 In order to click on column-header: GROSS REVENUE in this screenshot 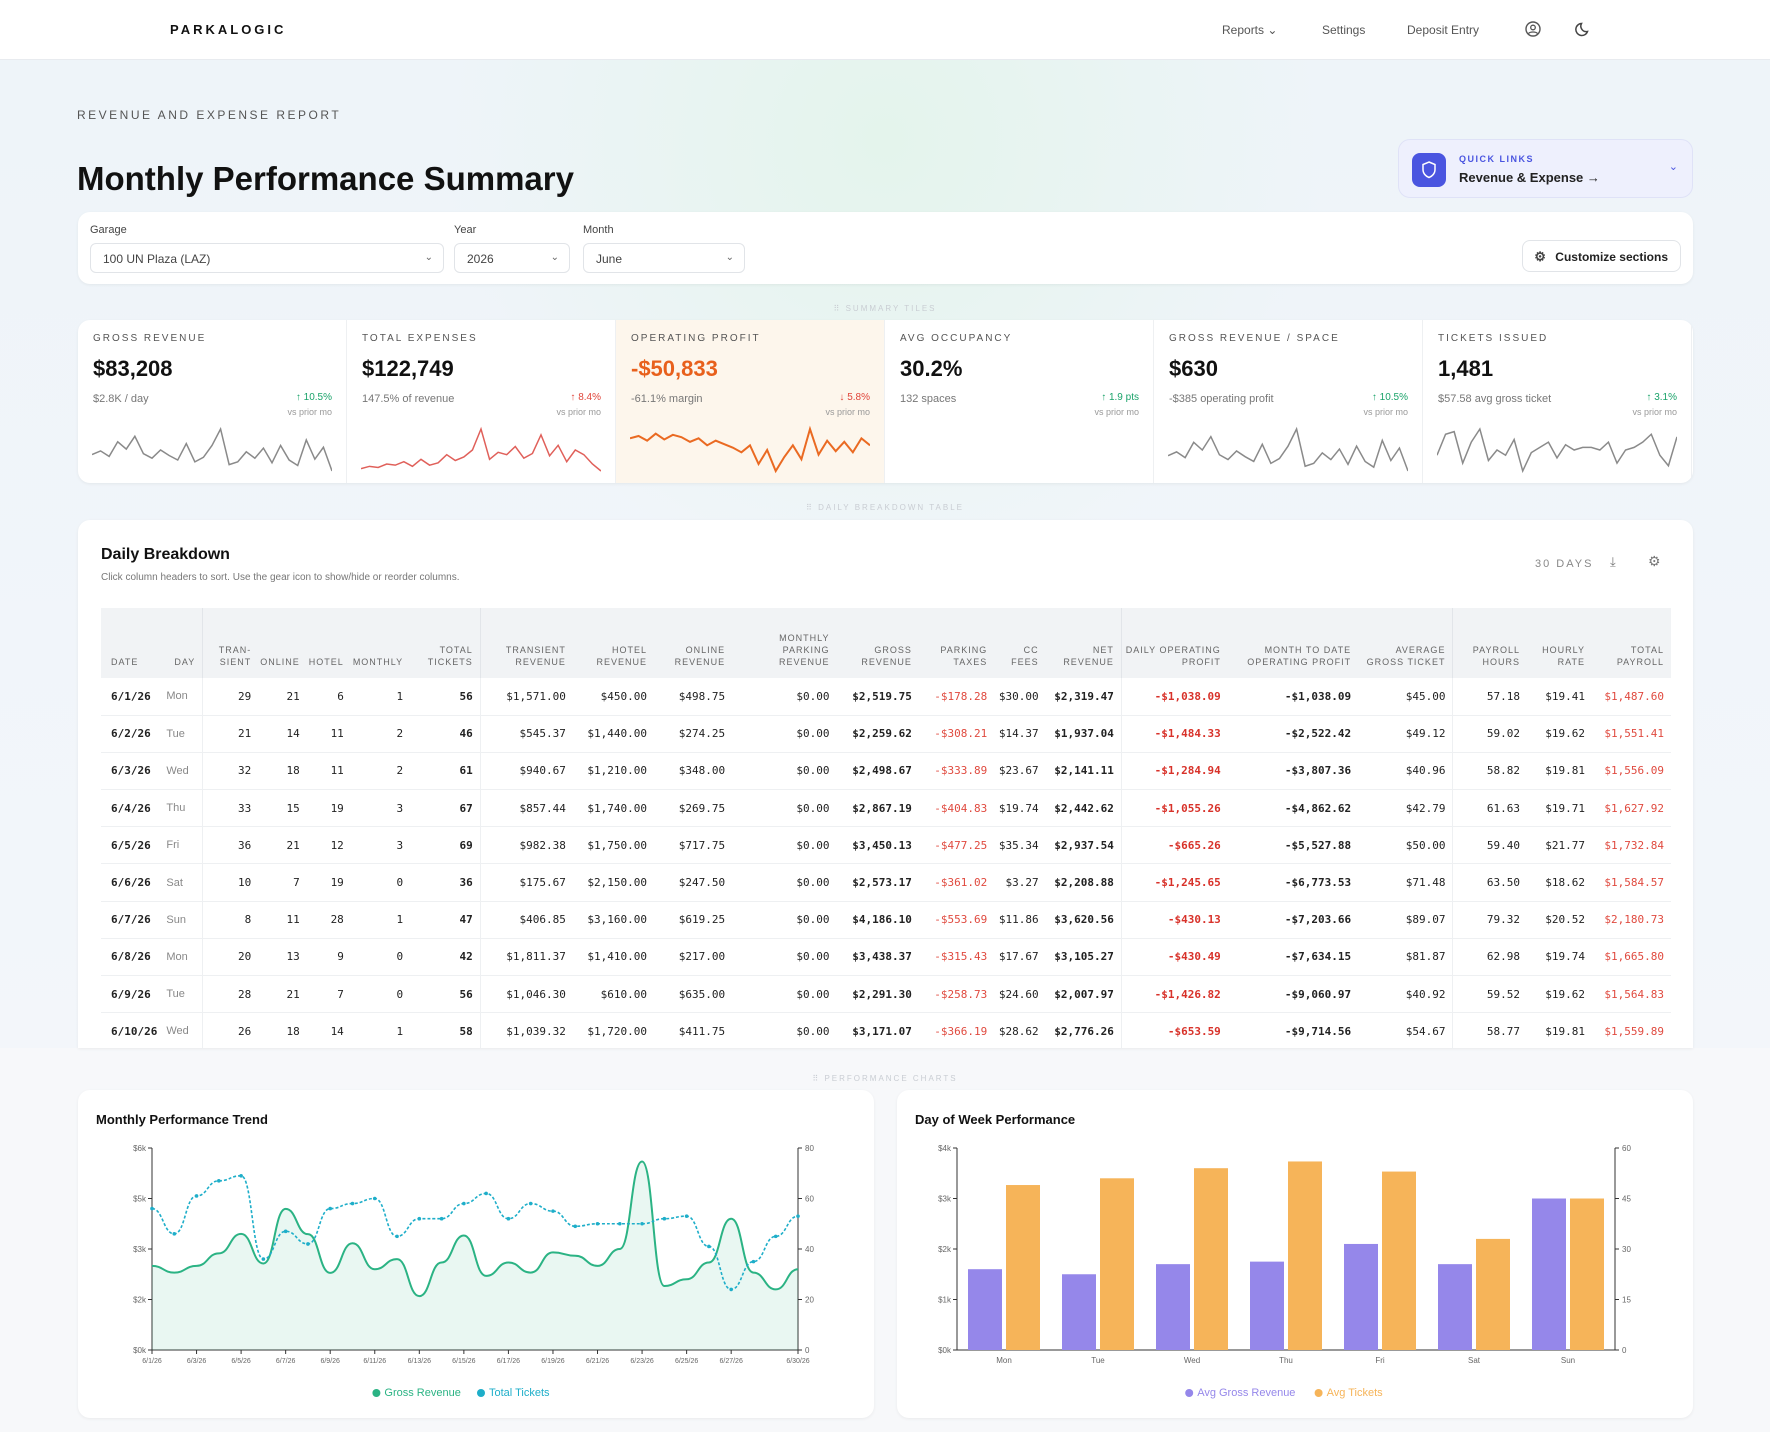, I will do `click(877, 643)`.